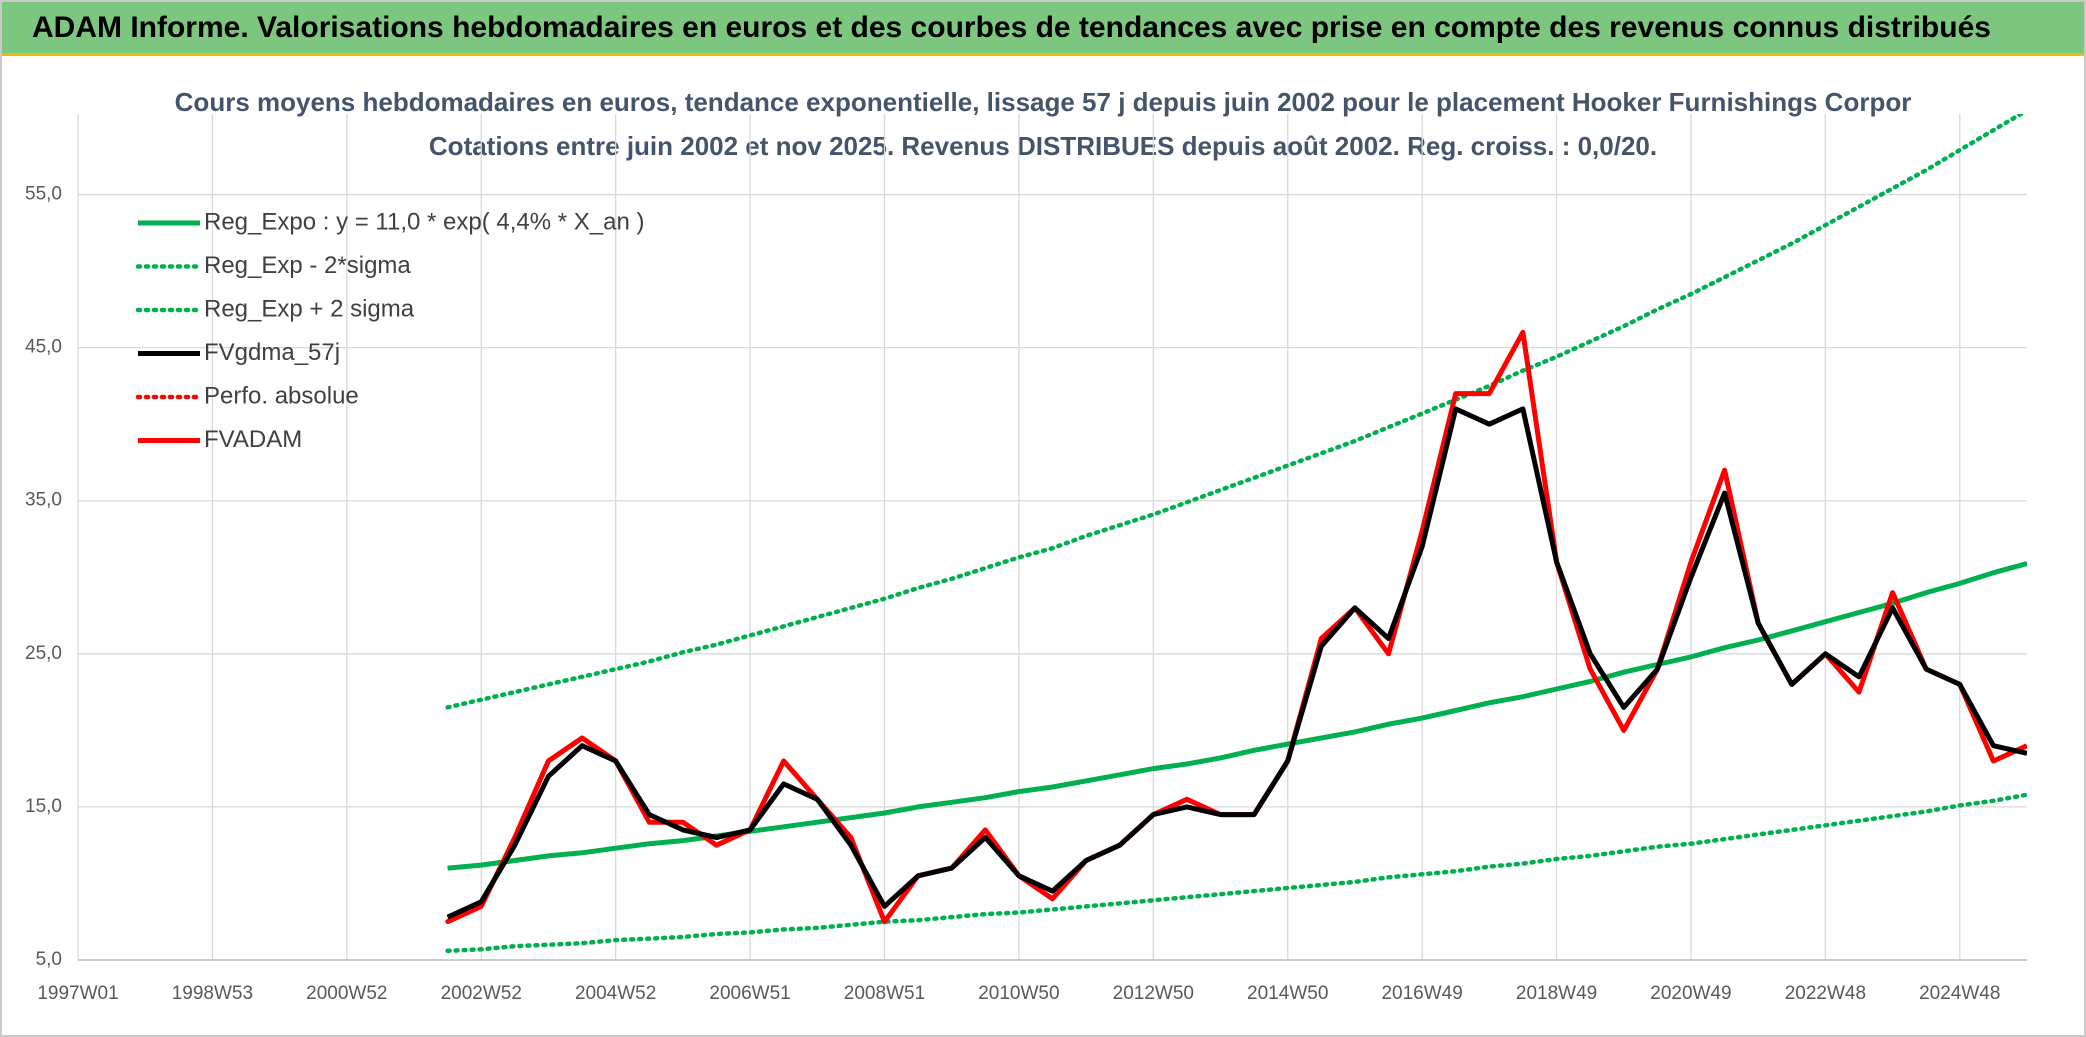  Describe the element at coordinates (253, 439) in the screenshot. I see `legend-label: FVADAM` at that location.